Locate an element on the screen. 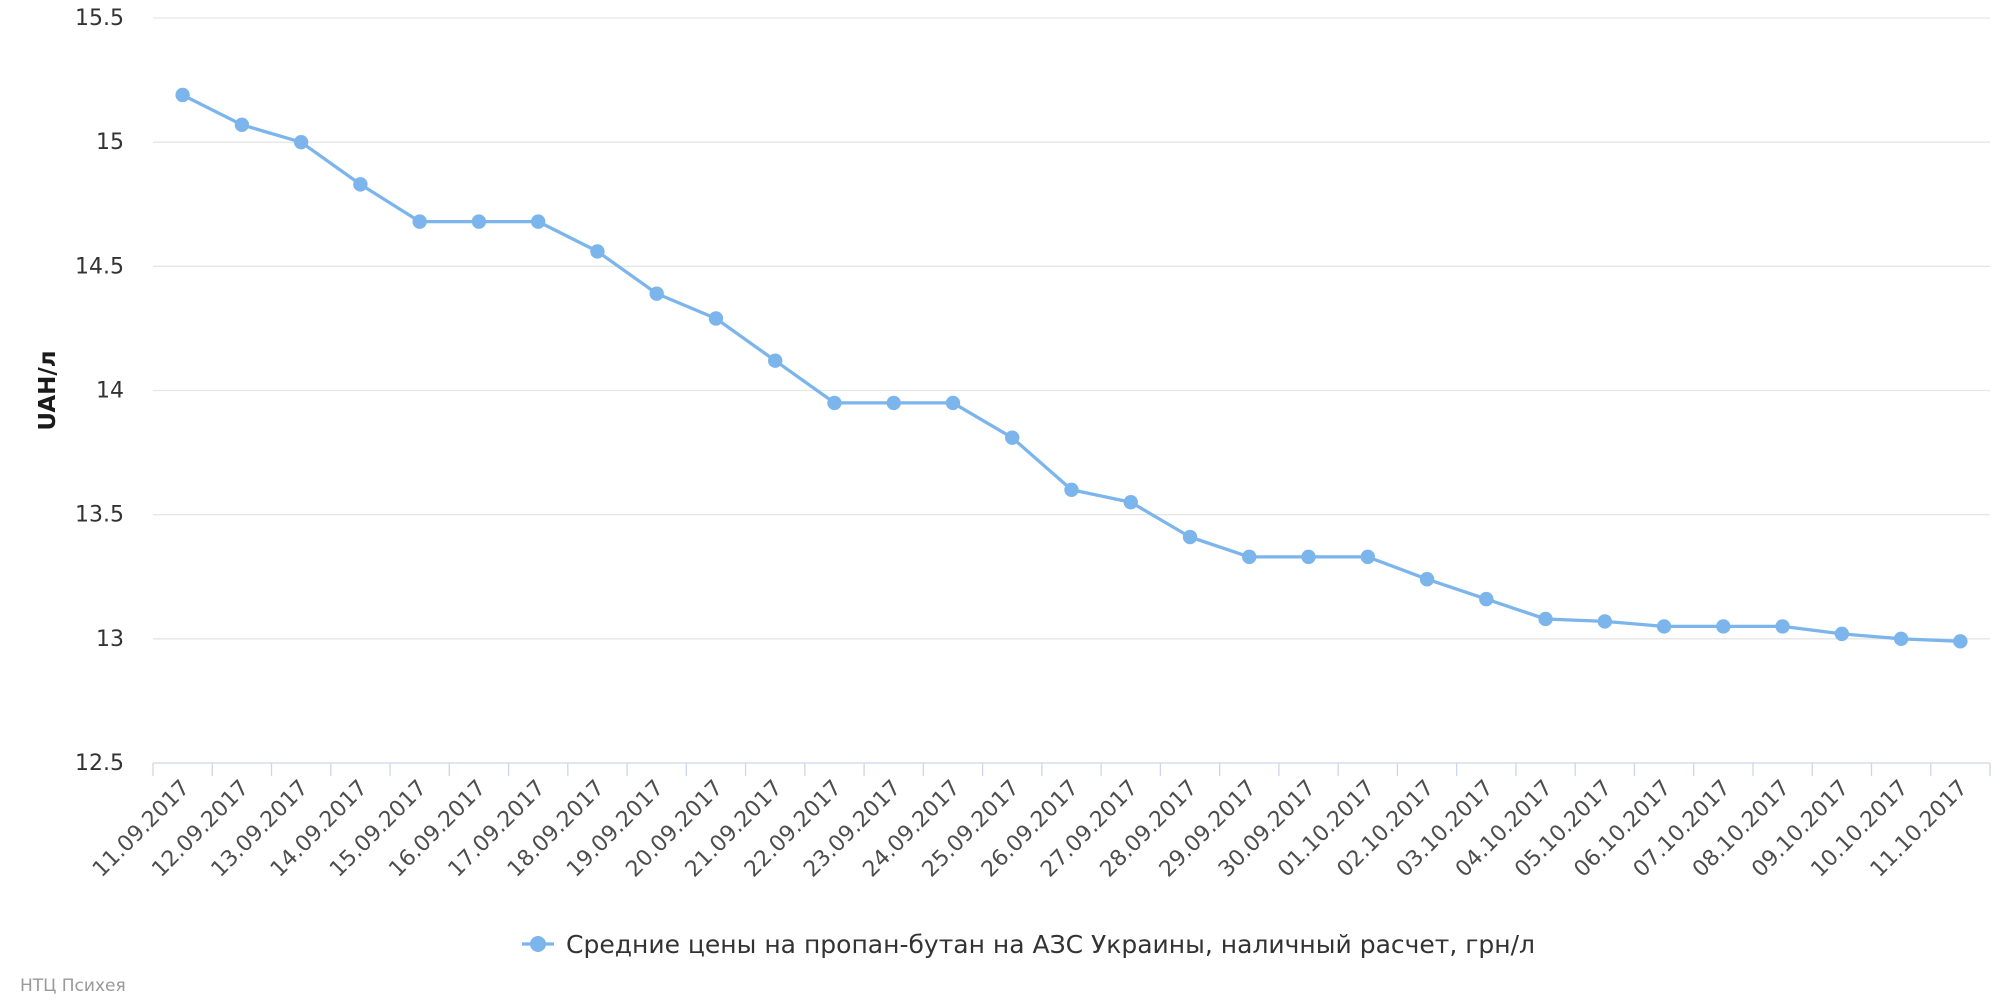 The image size is (2000, 1000). y-tick-label: 13.5 is located at coordinates (99, 515).